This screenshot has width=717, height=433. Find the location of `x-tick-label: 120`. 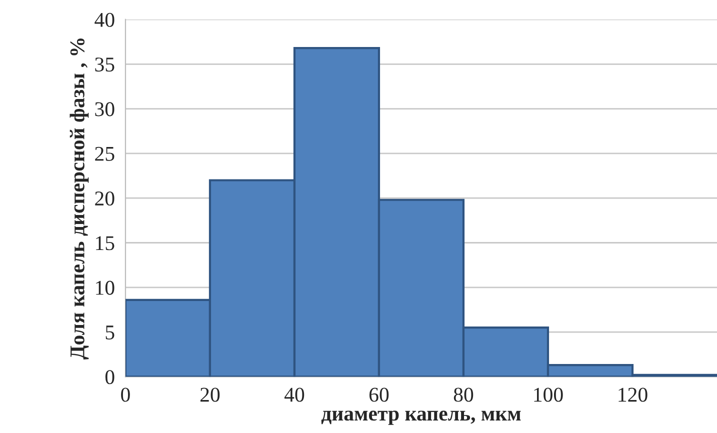

x-tick-label: 120 is located at coordinates (633, 395).